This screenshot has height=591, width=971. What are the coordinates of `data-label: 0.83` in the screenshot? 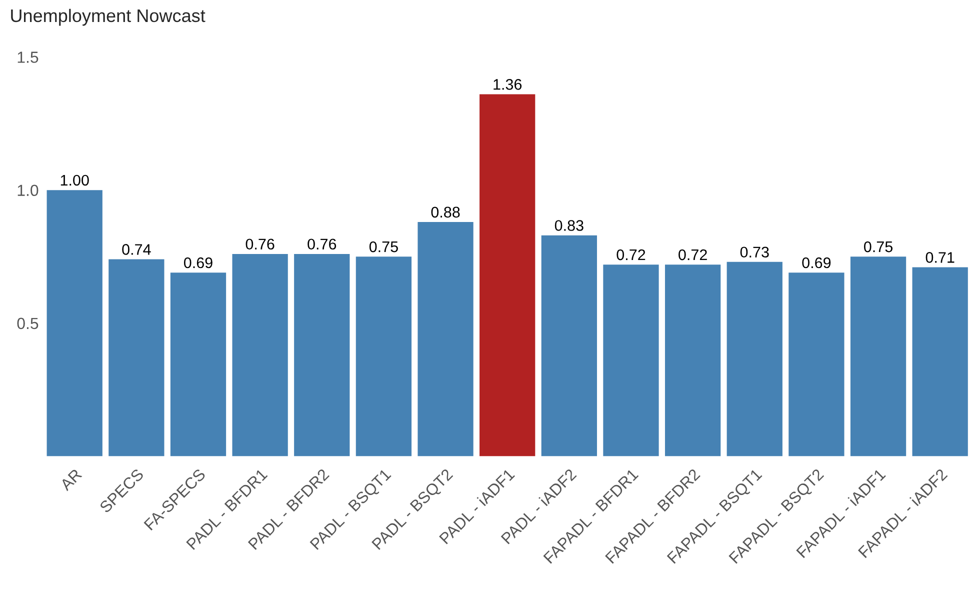 It's located at (569, 225).